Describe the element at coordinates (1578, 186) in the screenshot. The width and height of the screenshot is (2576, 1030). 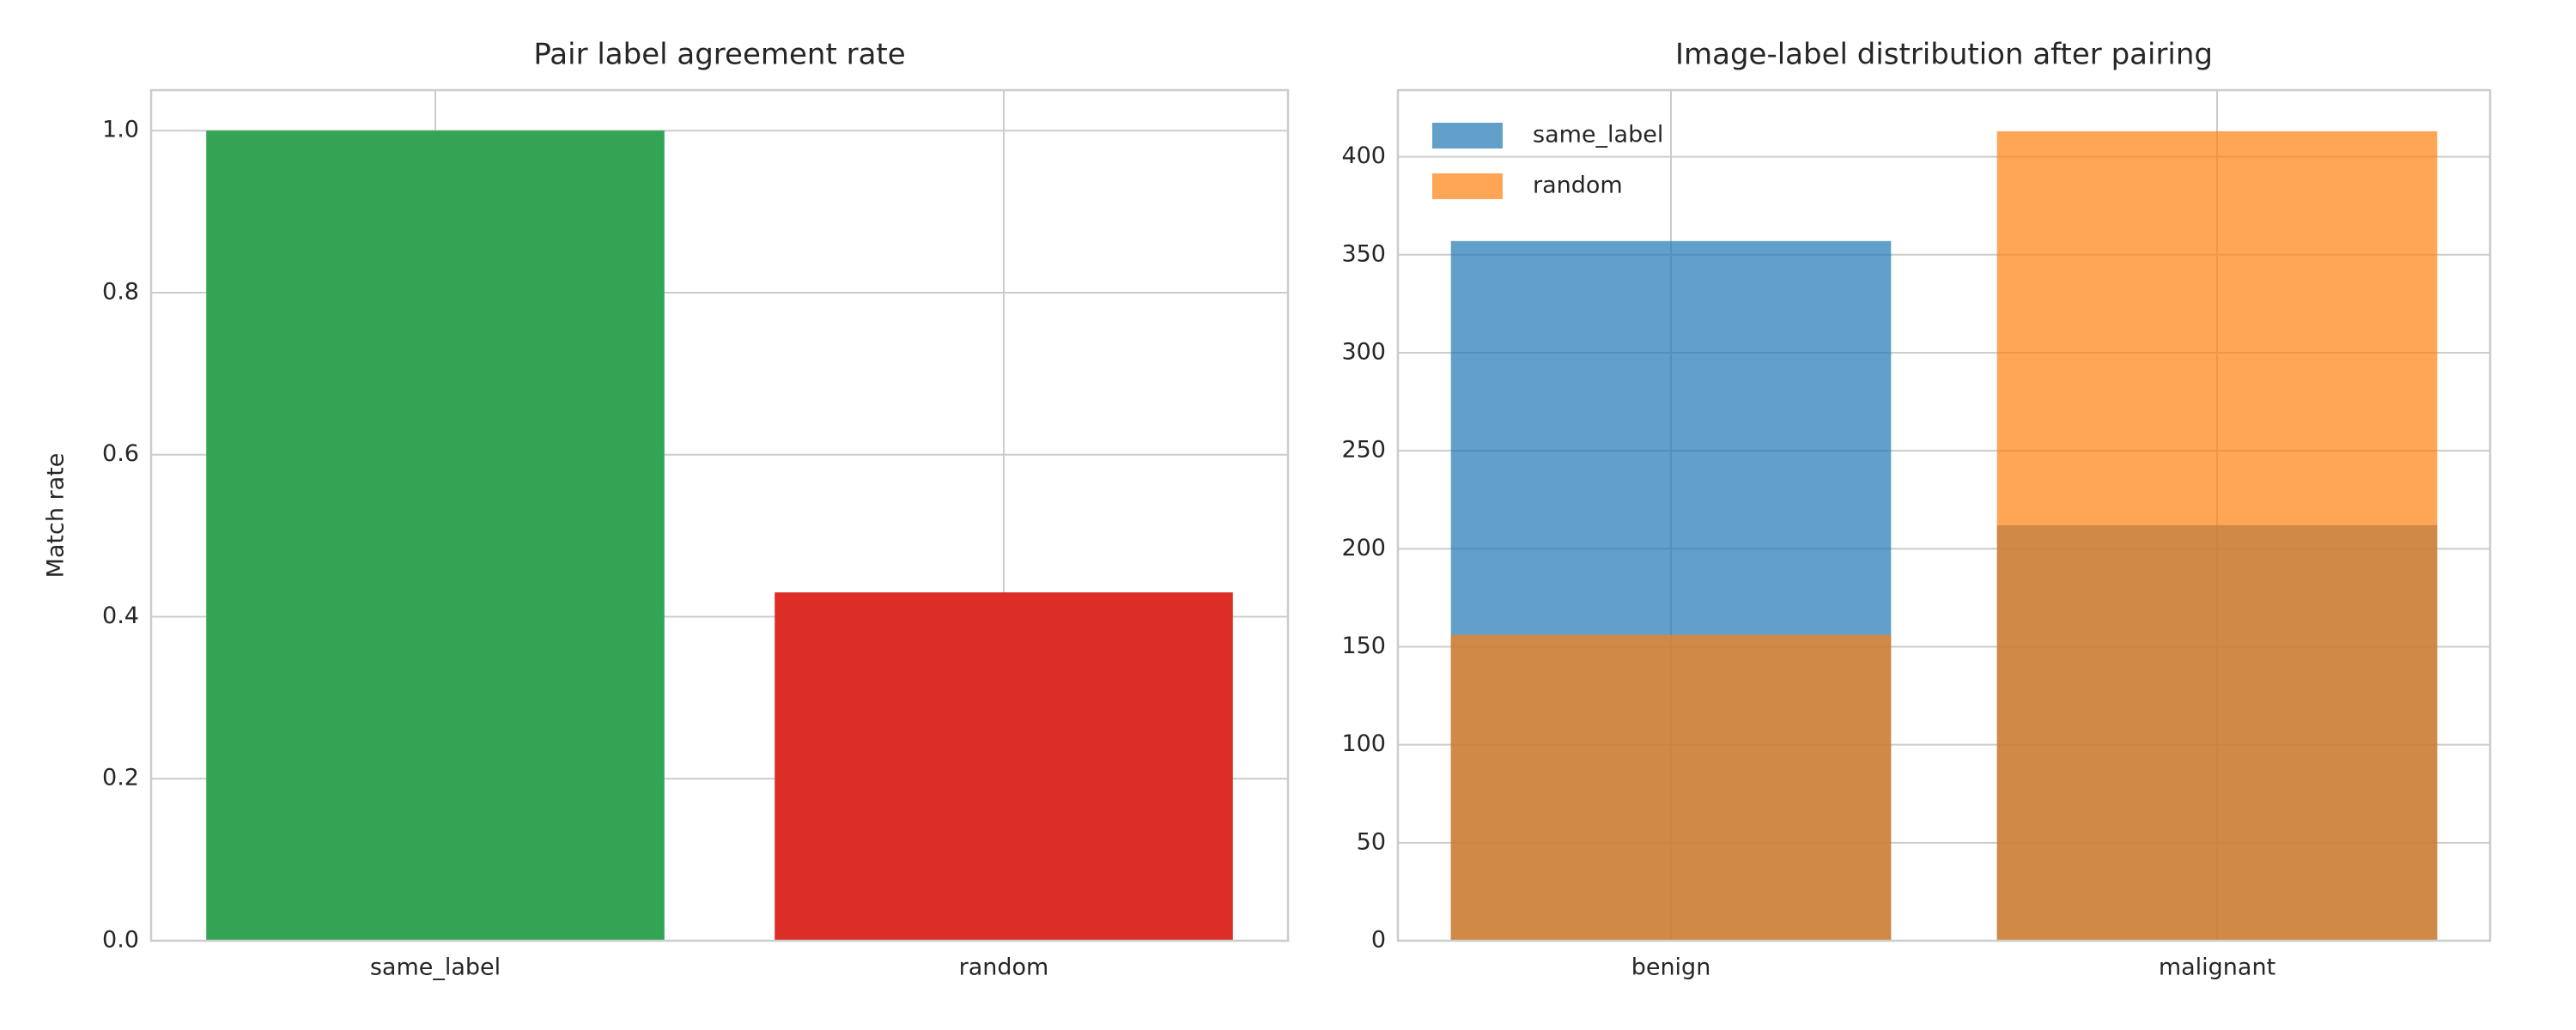
I see `legend-label: random` at that location.